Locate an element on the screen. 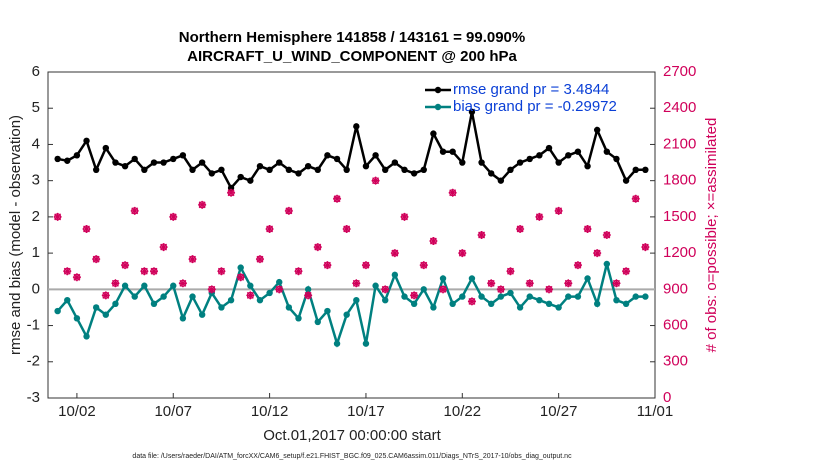  y2-tick-label: 0 is located at coordinates (667, 397).